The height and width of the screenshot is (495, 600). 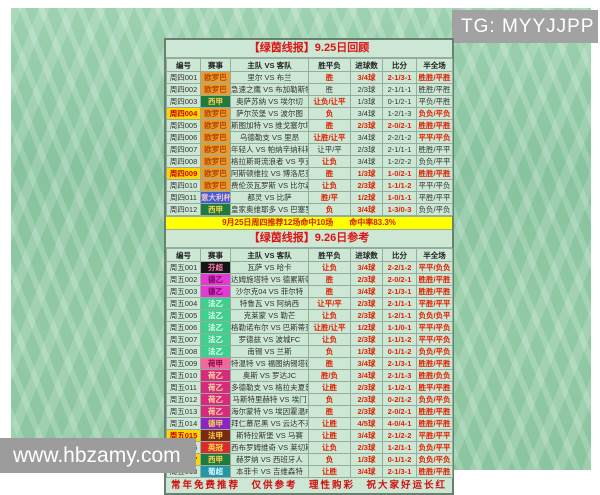 What do you see at coordinates (269, 65) in the screenshot?
I see `column-header: 主队 VS 客队` at bounding box center [269, 65].